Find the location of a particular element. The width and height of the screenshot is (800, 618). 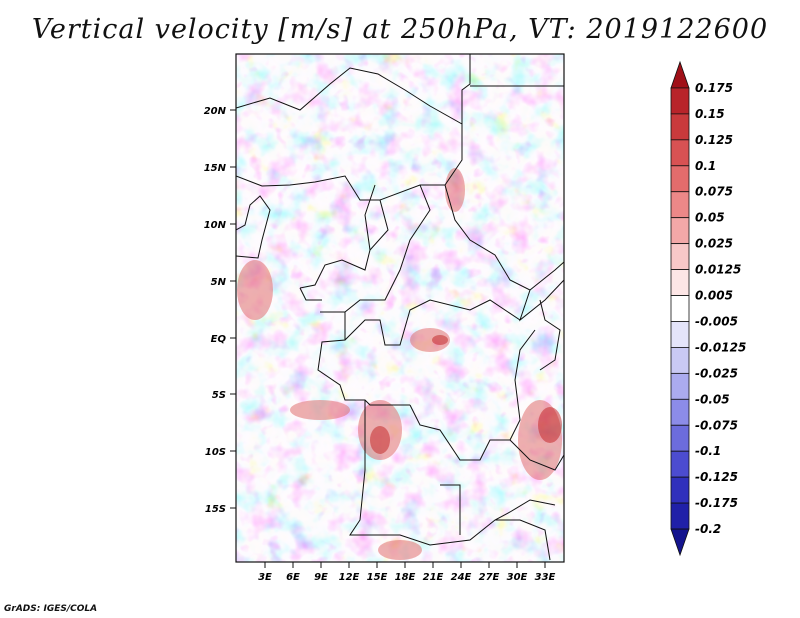

lon-tick-30e: 30E is located at coordinates (517, 572).